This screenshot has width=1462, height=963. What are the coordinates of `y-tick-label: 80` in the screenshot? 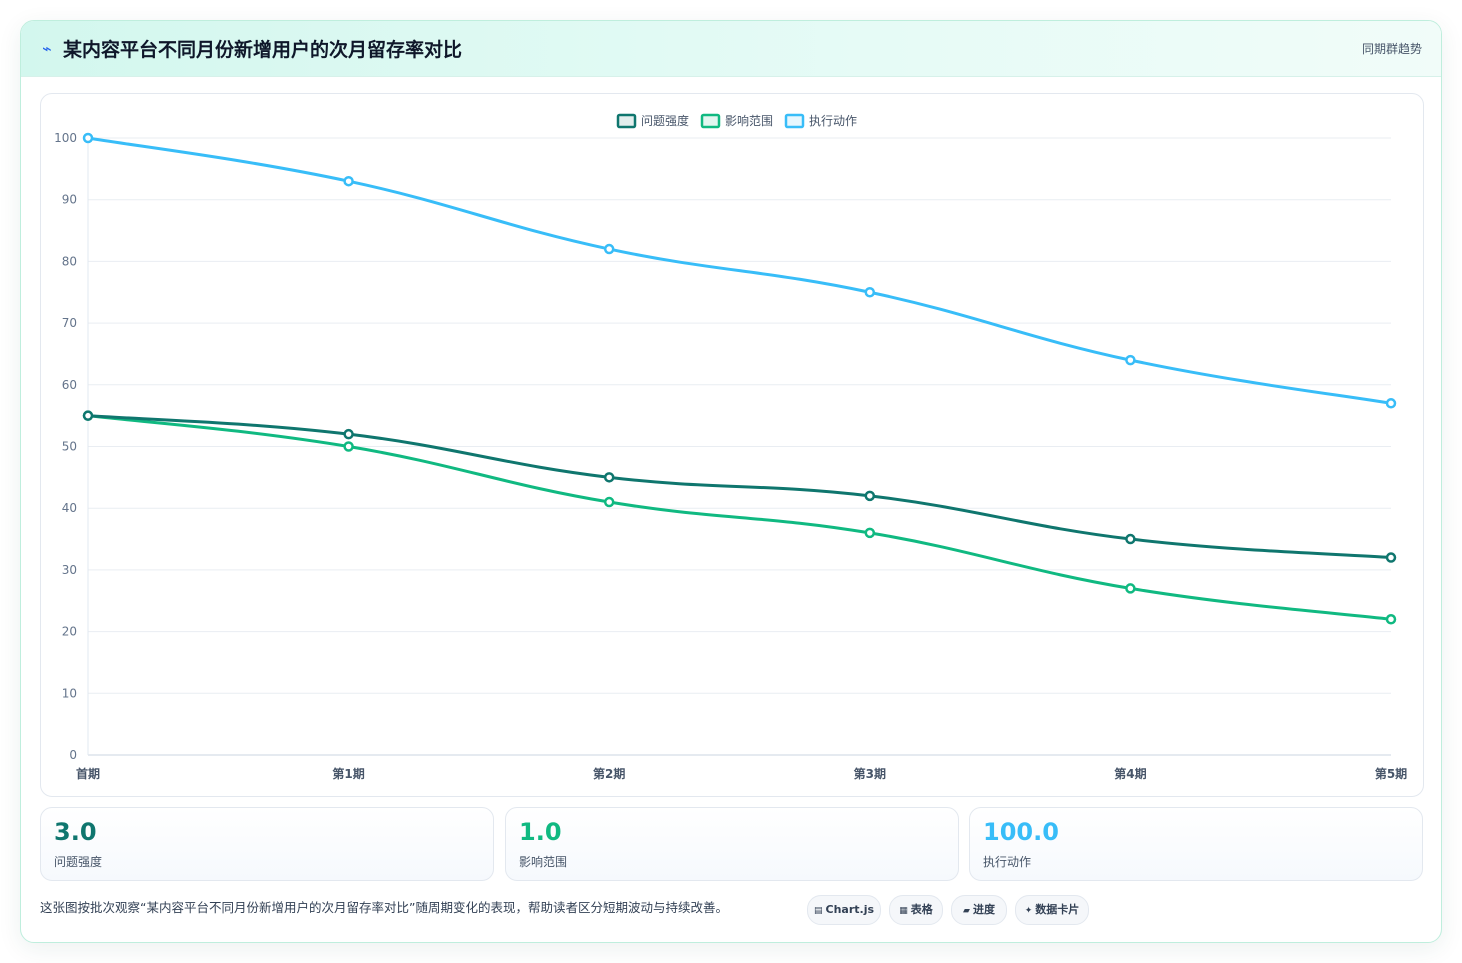 It's located at (69, 261).